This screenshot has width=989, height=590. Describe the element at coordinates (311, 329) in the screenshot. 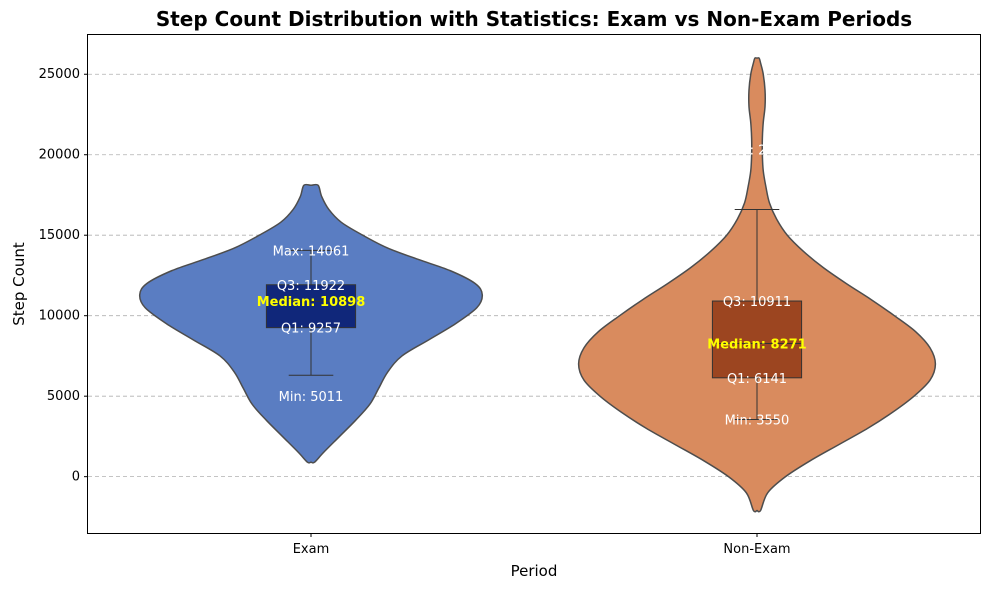

I see `q1-label-exam: Q1: 9257` at that location.